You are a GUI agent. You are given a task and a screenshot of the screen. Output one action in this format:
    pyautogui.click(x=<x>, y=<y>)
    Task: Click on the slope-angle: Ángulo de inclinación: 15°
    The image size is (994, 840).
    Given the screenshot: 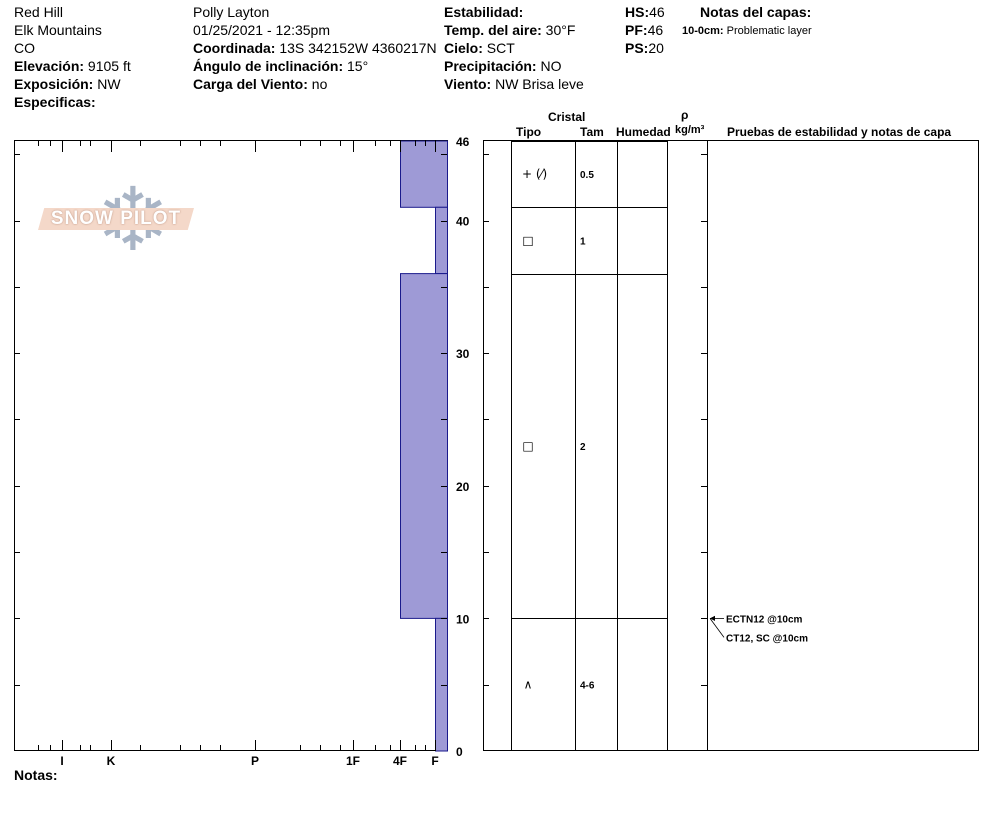 What is the action you would take?
    pyautogui.click(x=280, y=66)
    